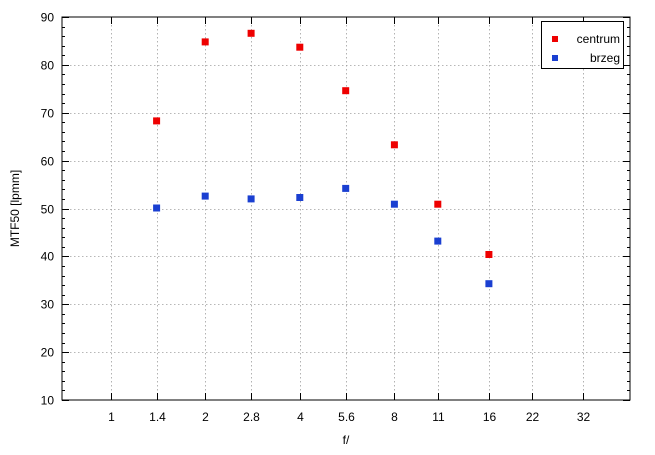 The height and width of the screenshot is (455, 655). Describe the element at coordinates (157, 417) in the screenshot. I see `x-tick-label: 1.4` at that location.